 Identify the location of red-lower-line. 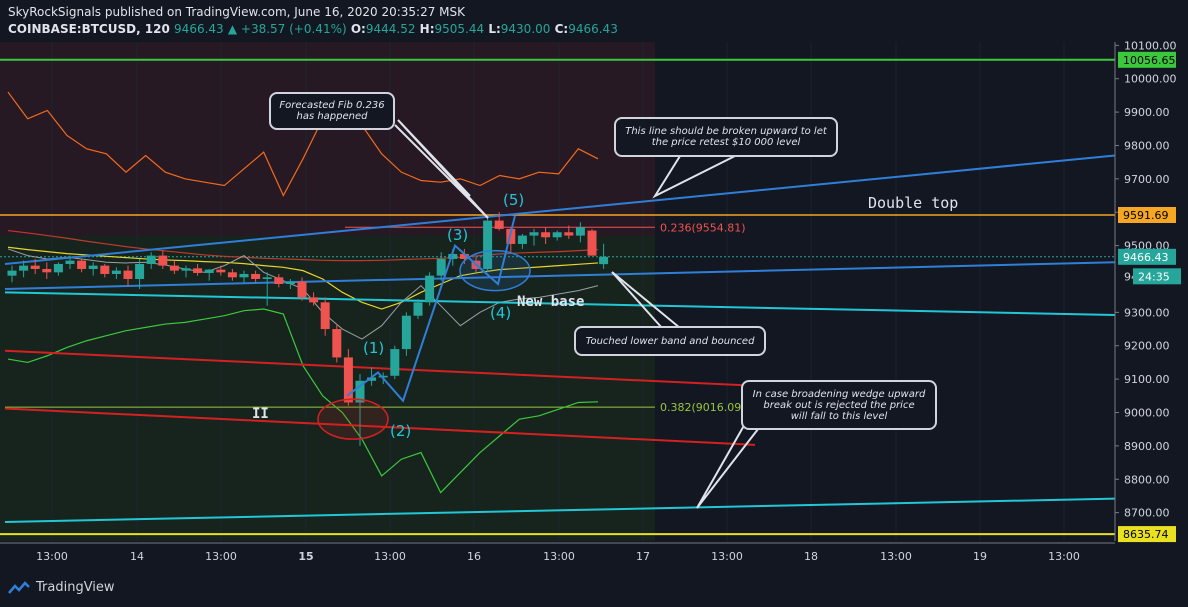
(380, 426).